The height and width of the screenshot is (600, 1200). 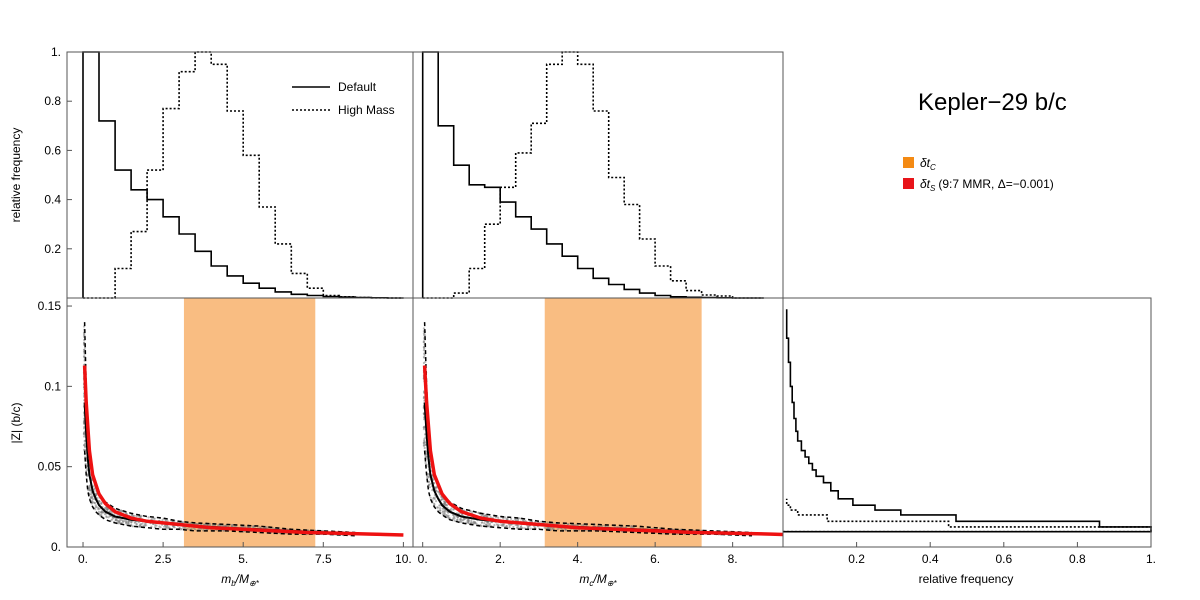 What do you see at coordinates (243, 175) in the screenshot?
I see `hist-mb-high-mass` at bounding box center [243, 175].